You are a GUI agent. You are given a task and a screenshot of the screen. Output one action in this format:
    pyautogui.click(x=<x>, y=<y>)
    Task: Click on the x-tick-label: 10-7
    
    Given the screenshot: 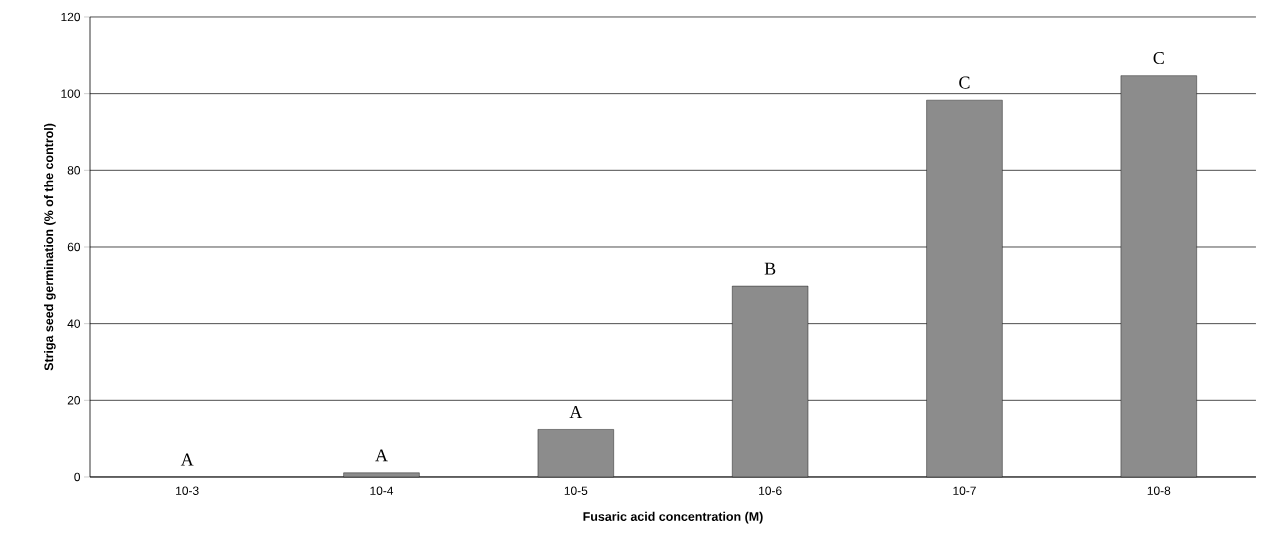 What is the action you would take?
    pyautogui.click(x=964, y=490)
    